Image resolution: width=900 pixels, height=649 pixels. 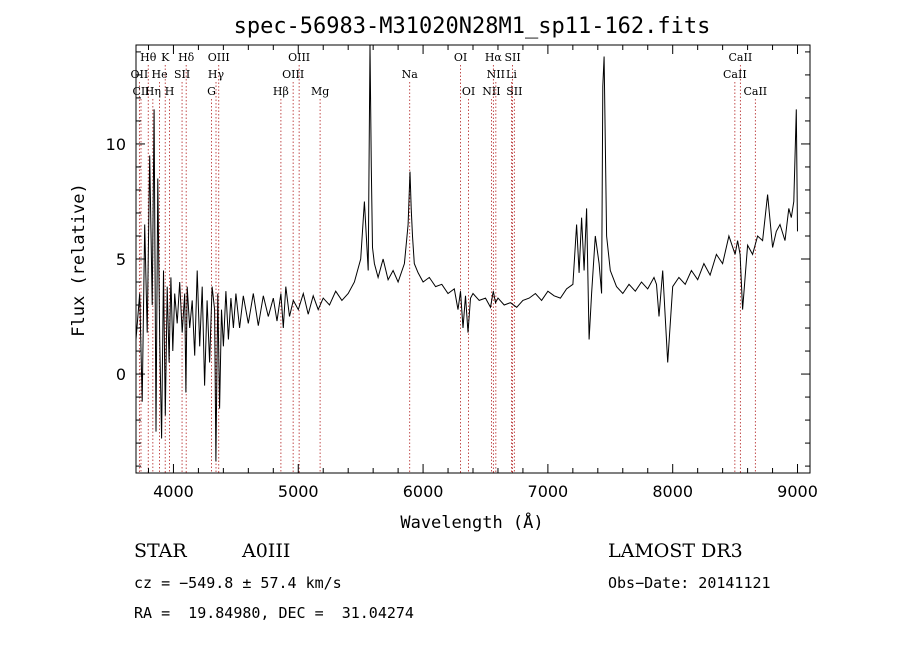 I want to click on line-label-row3-8: SII, so click(x=514, y=91).